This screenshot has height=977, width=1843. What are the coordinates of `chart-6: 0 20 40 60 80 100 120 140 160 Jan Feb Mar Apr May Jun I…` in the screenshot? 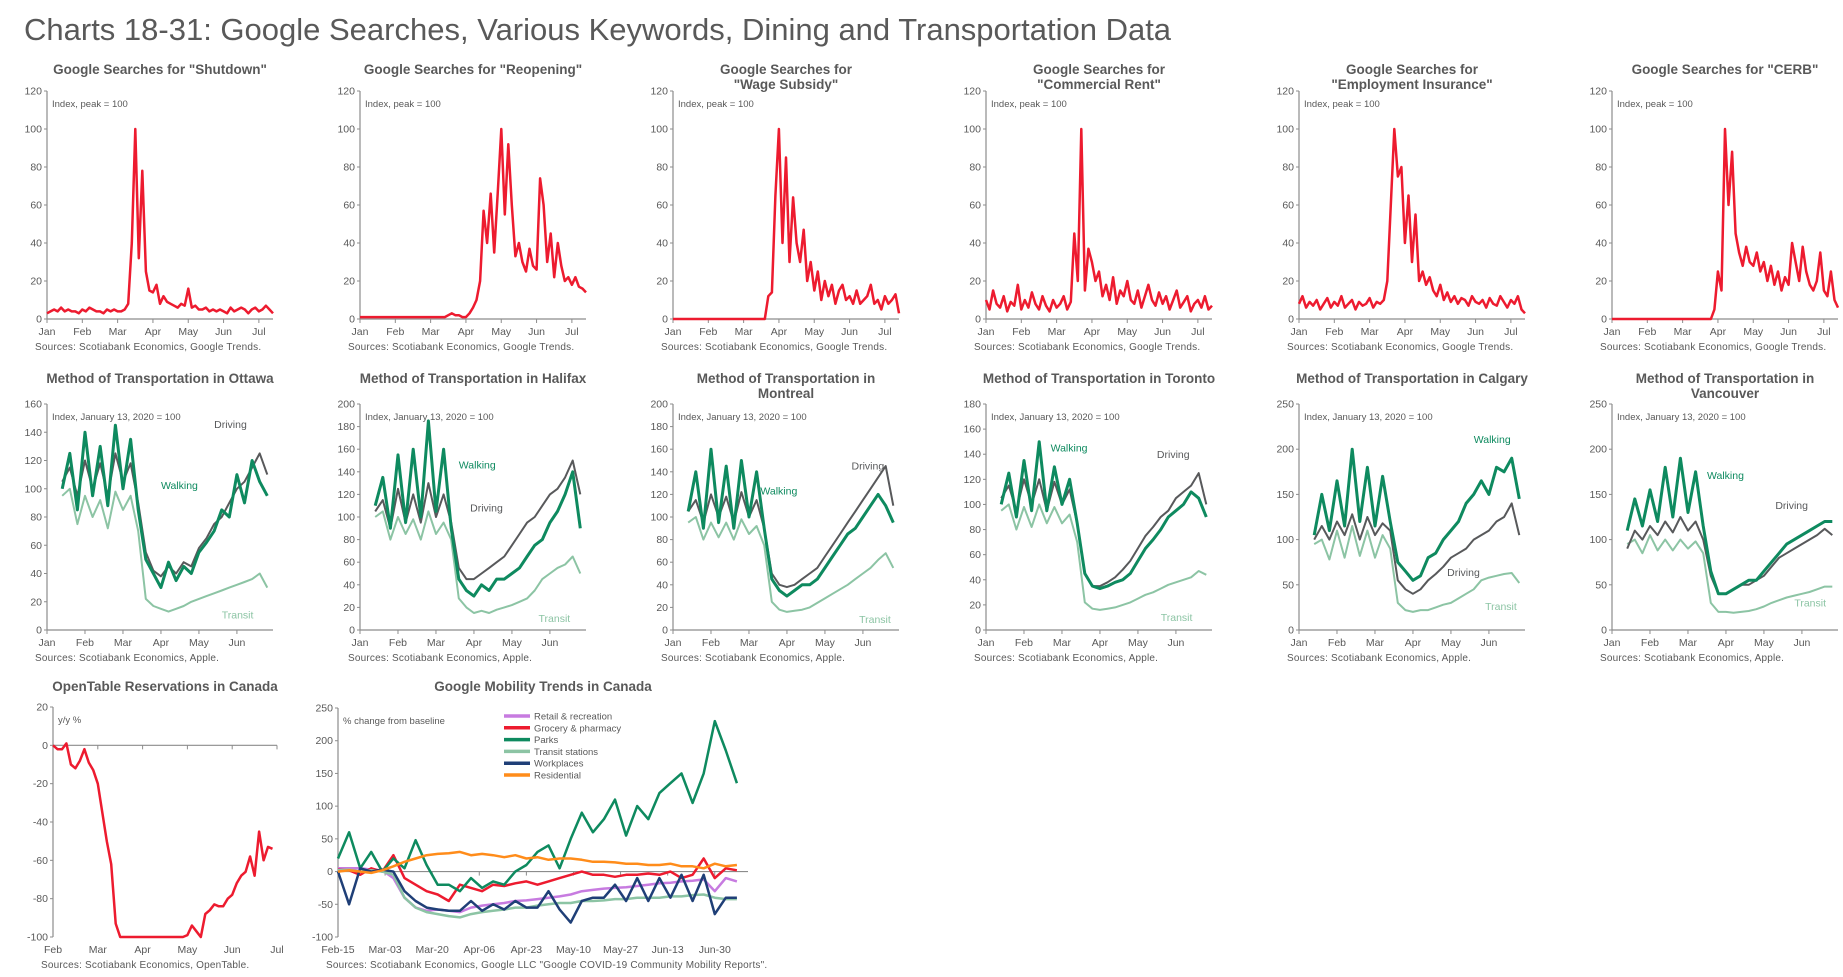 It's located at (148, 524).